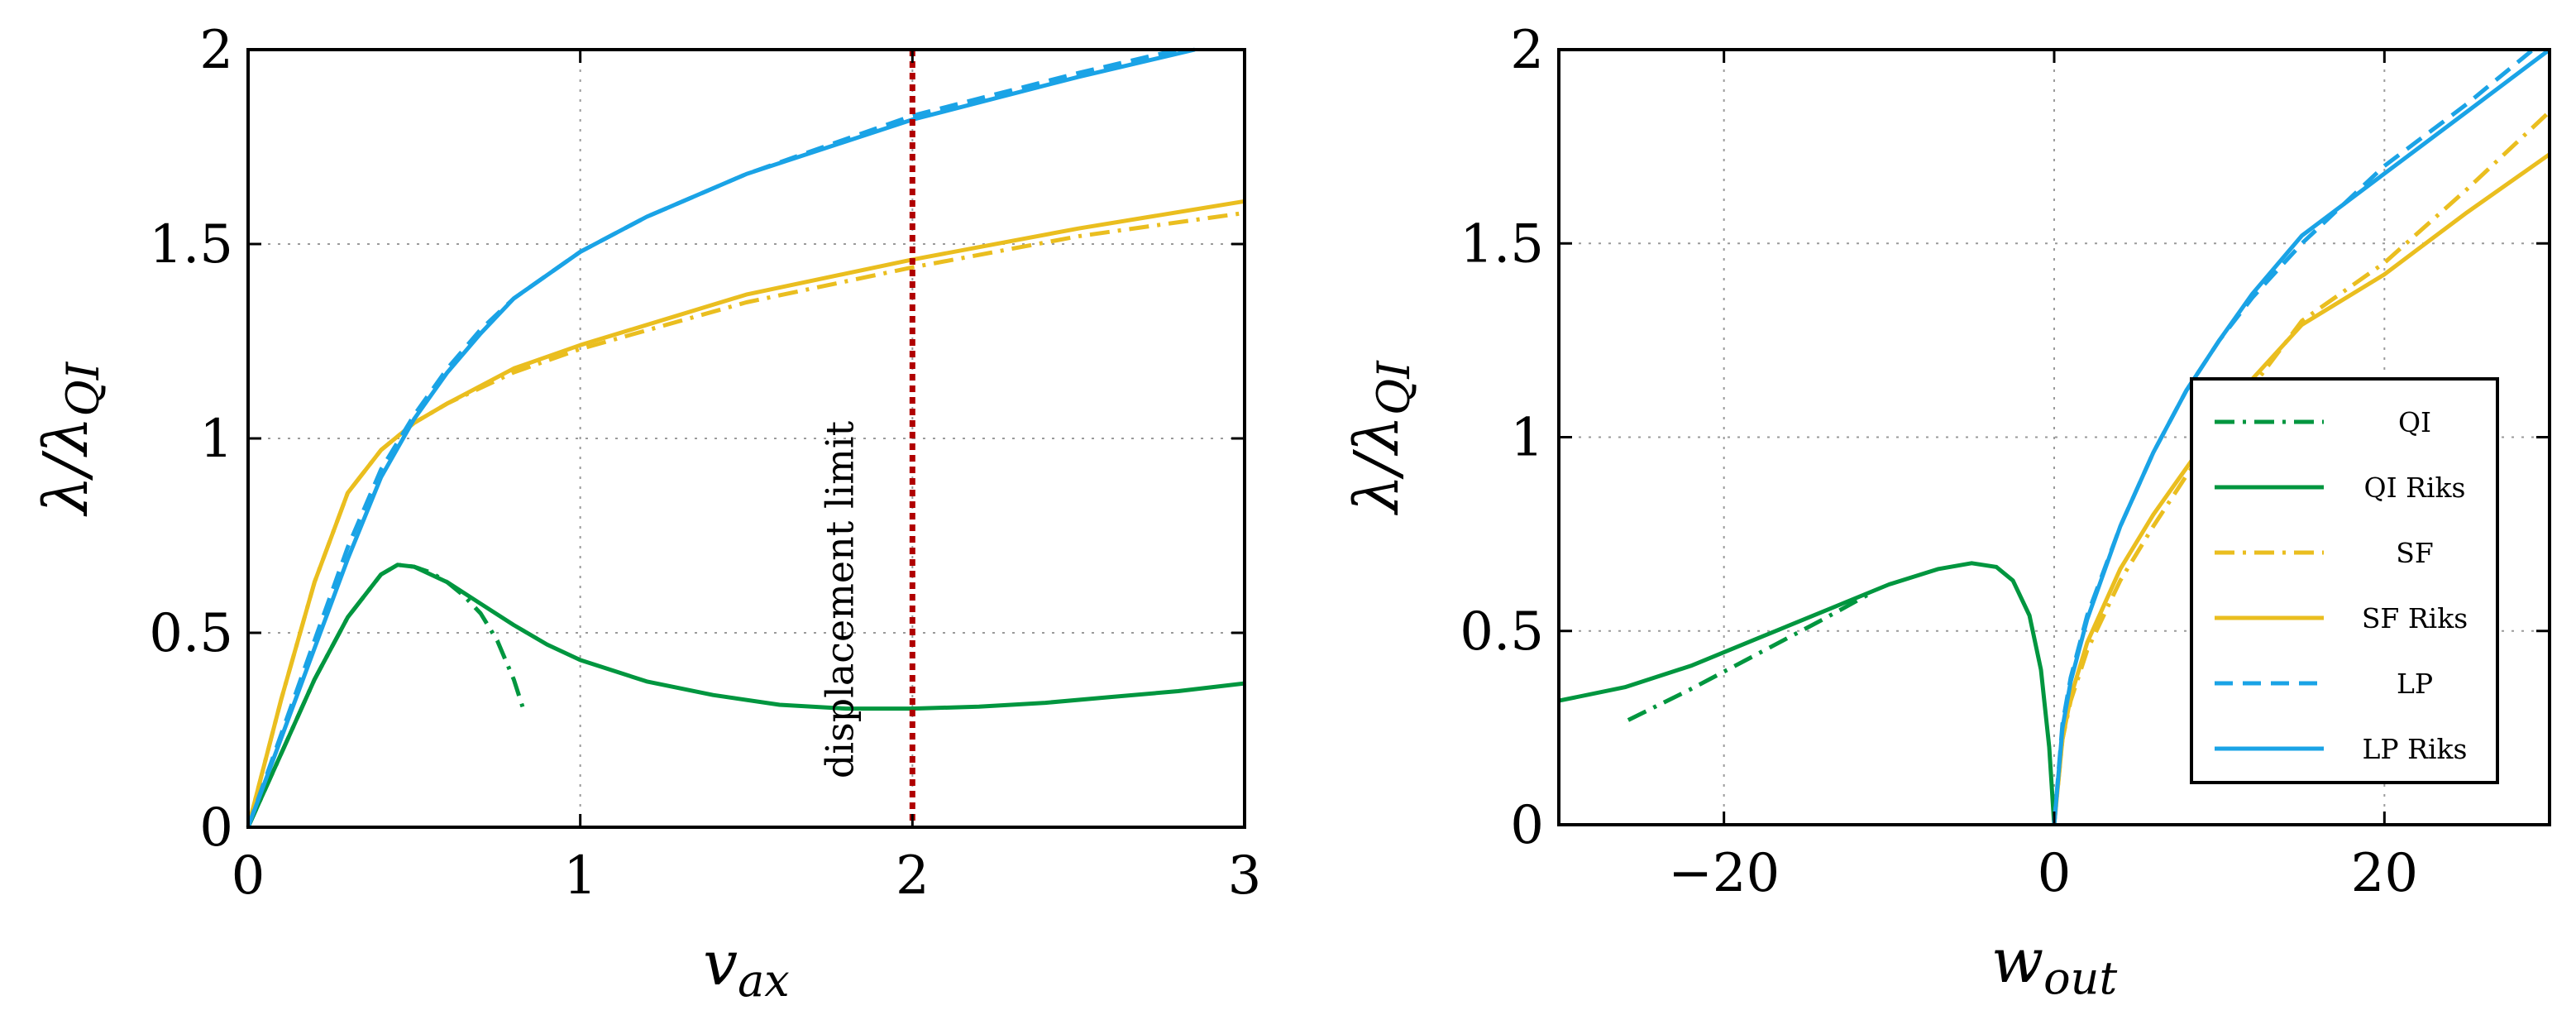  What do you see at coordinates (191, 633) in the screenshot?
I see `left-y-tick-label: 0.5` at bounding box center [191, 633].